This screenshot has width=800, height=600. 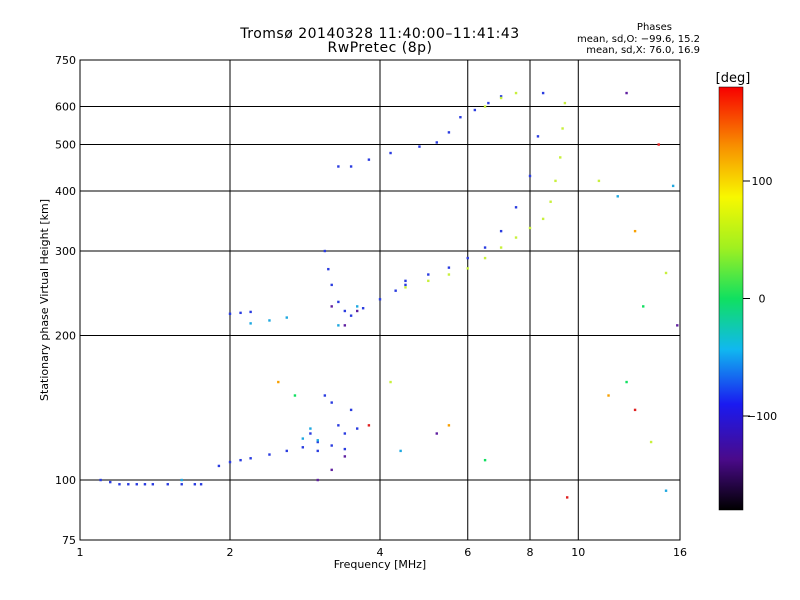 What do you see at coordinates (80, 552) in the screenshot?
I see `x-tick-label: 1` at bounding box center [80, 552].